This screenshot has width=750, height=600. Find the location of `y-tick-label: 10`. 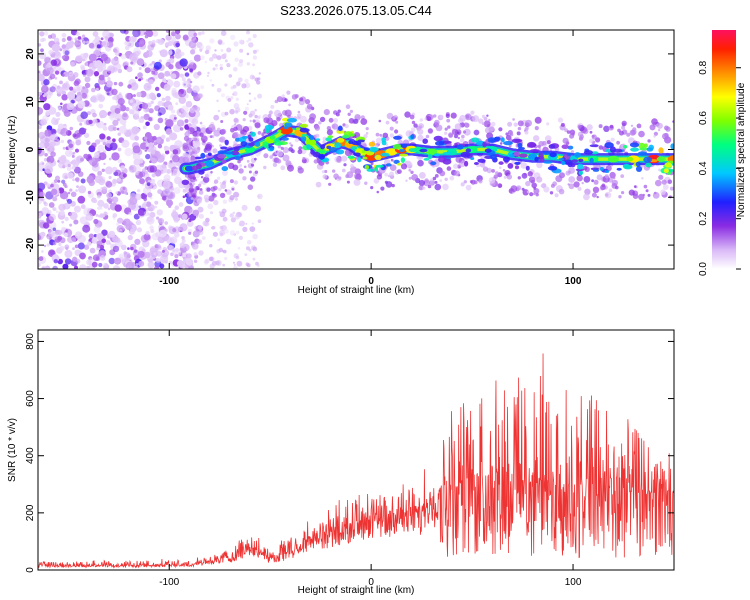

y-tick-label: 10 is located at coordinates (30, 102).